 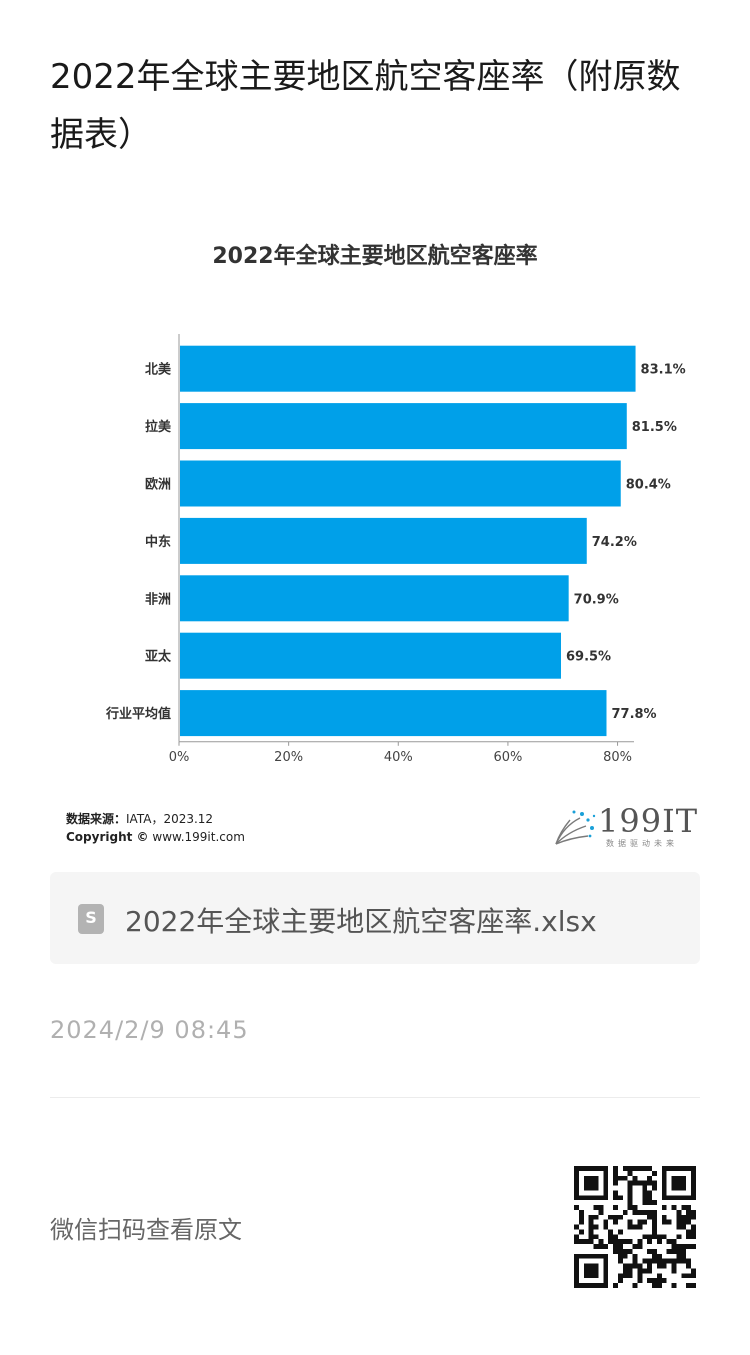 I want to click on spreadsheet-file-icon: S, so click(x=91, y=919).